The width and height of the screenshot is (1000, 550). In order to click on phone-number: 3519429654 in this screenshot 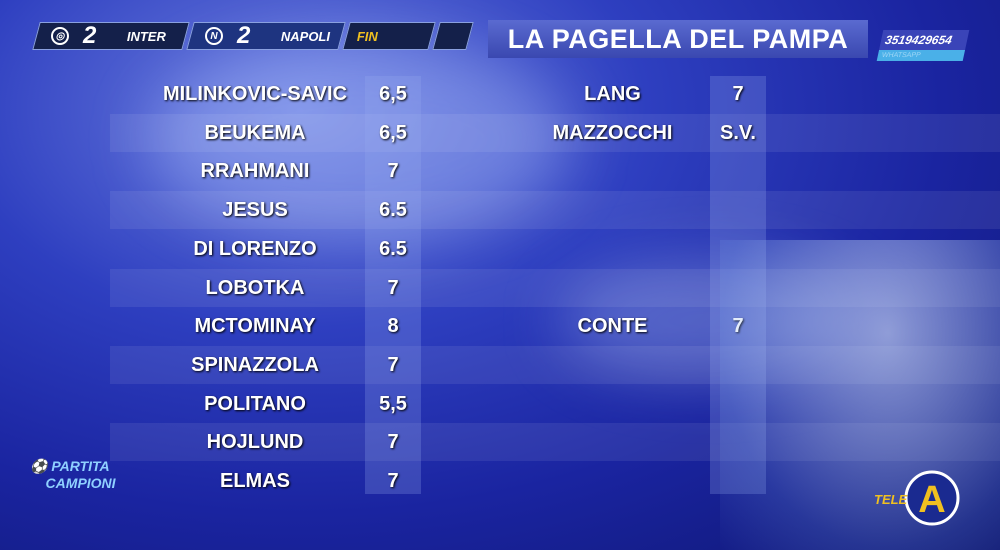, I will do `click(924, 40)`.